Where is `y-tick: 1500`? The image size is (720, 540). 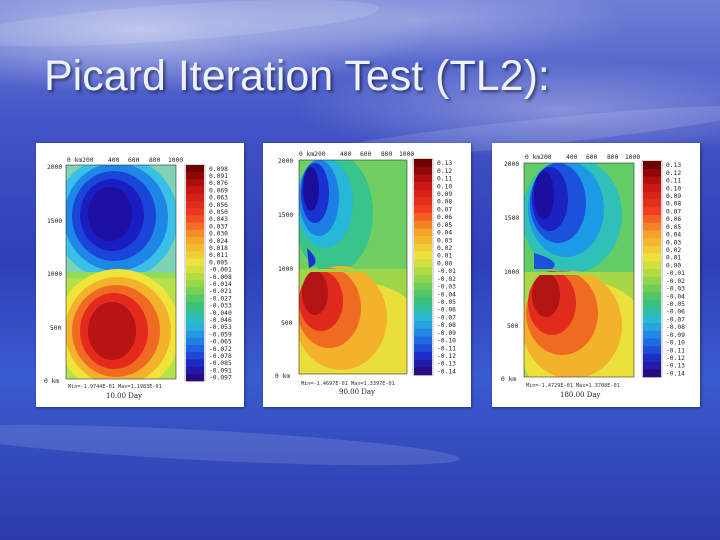 y-tick: 1500 is located at coordinates (285, 215).